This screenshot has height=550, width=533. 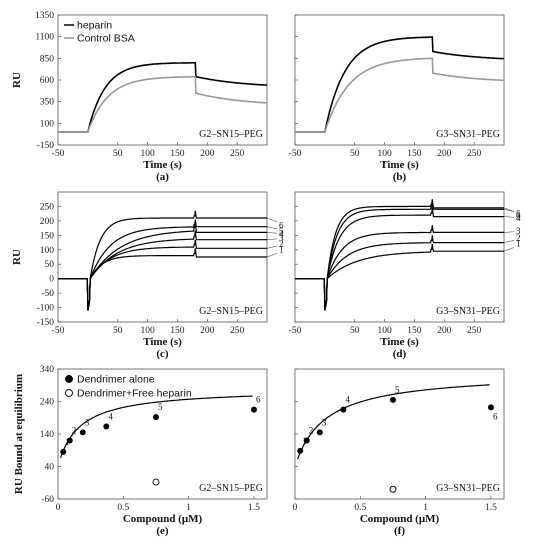 I want to click on curve-label: 1, so click(x=281, y=250).